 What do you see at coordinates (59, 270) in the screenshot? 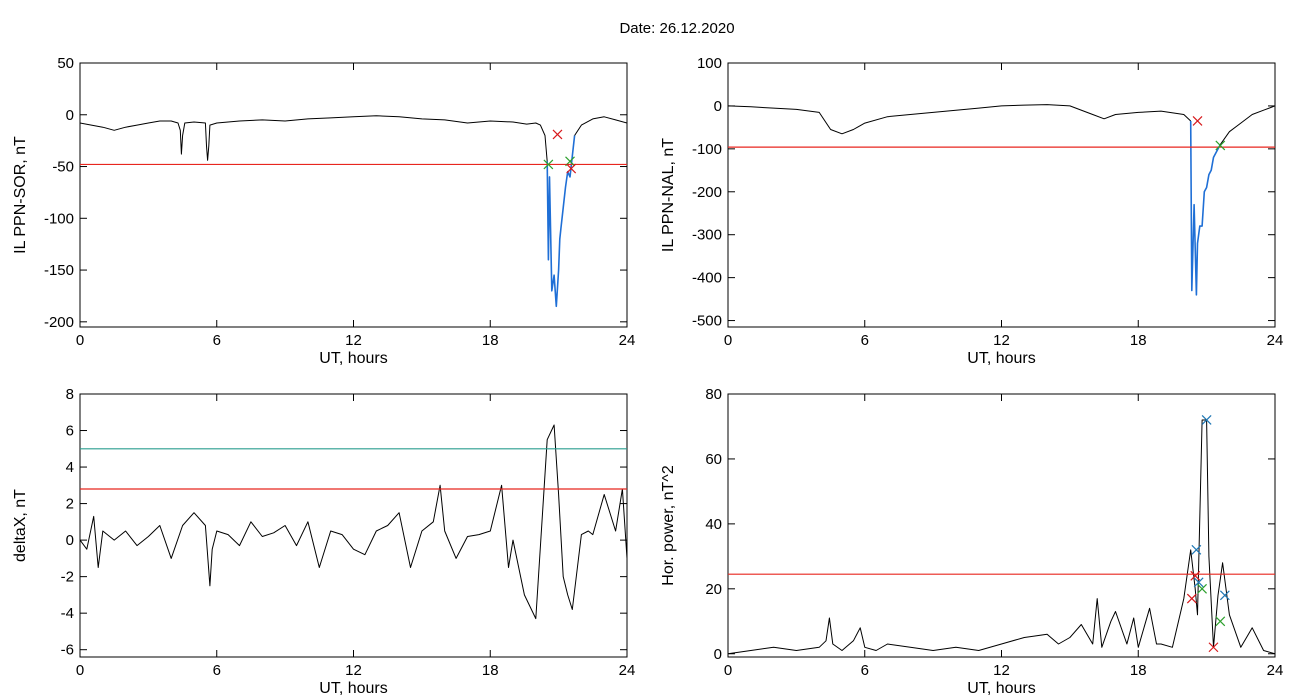
I see `y-tick-label: -150` at bounding box center [59, 270].